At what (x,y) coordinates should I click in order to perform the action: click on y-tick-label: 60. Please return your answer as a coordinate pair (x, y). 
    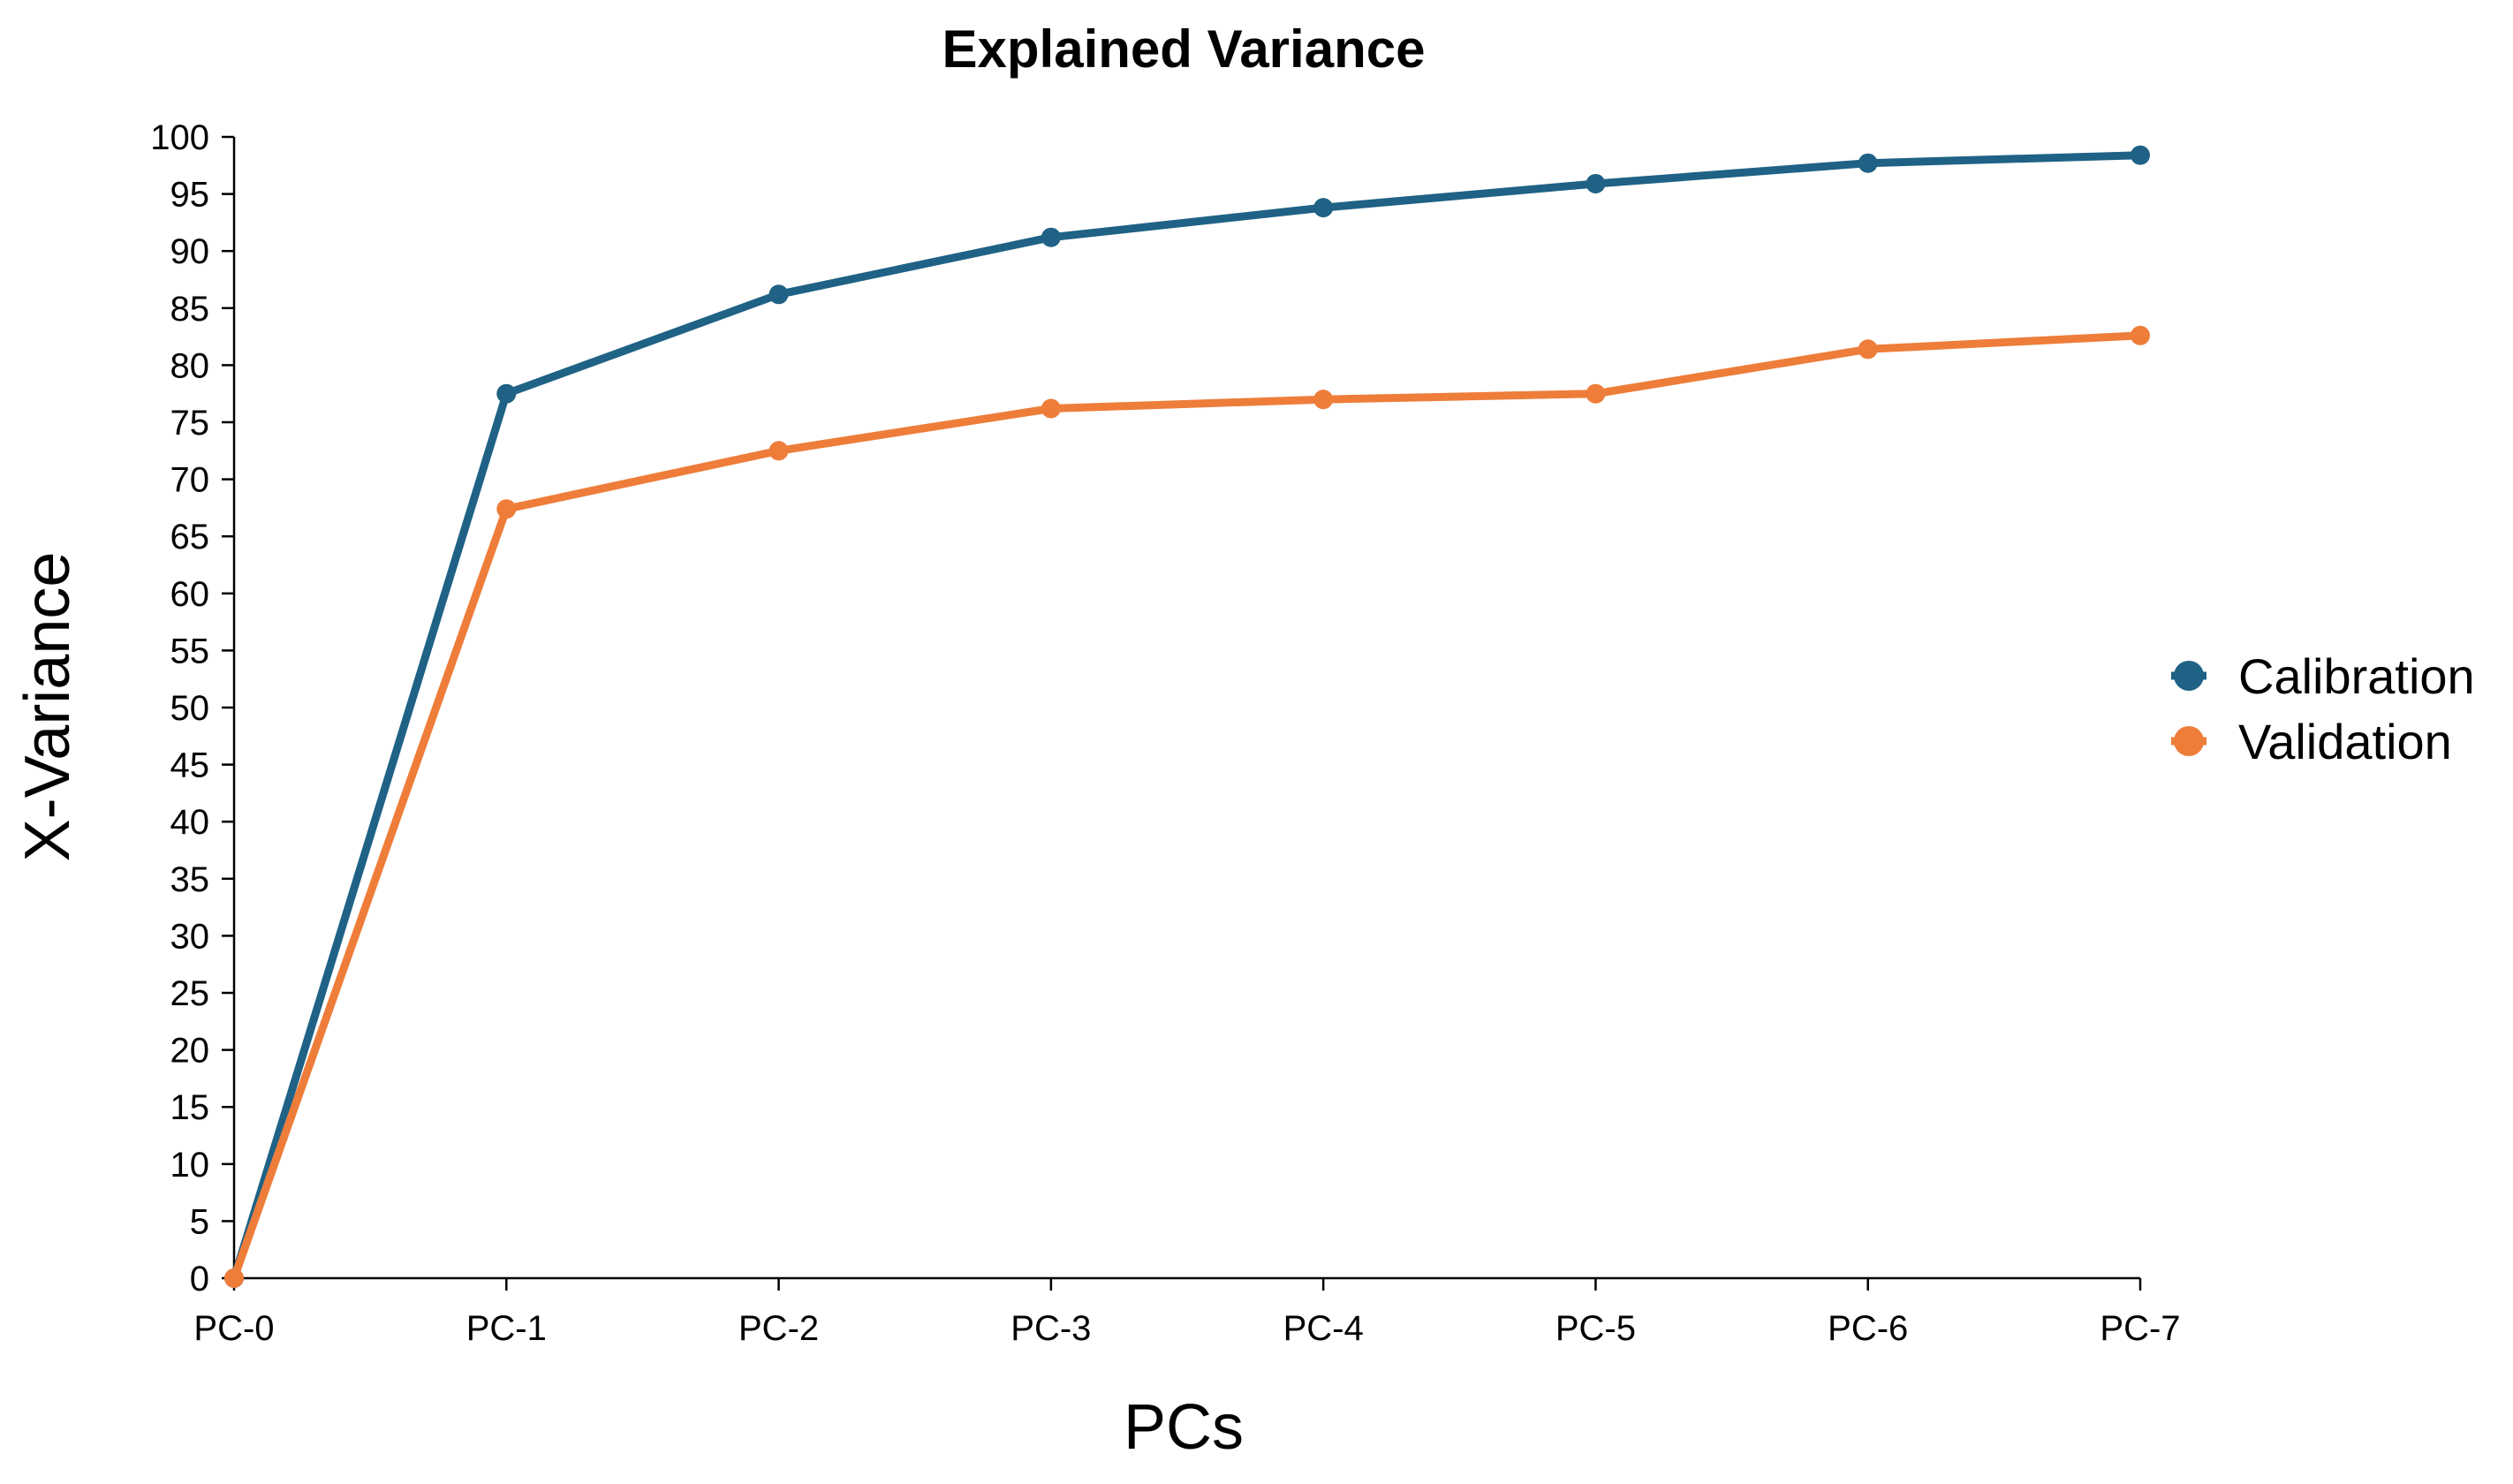
    Looking at the image, I should click on (190, 594).